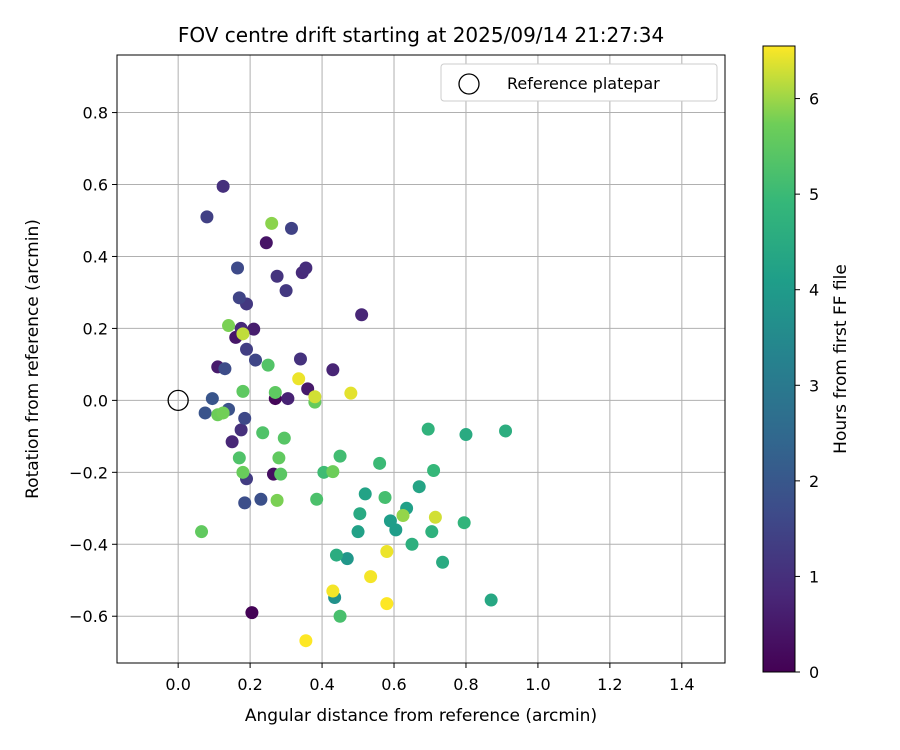 The image size is (900, 750). Describe the element at coordinates (88, 544) in the screenshot. I see `y-tick-label: −0.4` at that location.